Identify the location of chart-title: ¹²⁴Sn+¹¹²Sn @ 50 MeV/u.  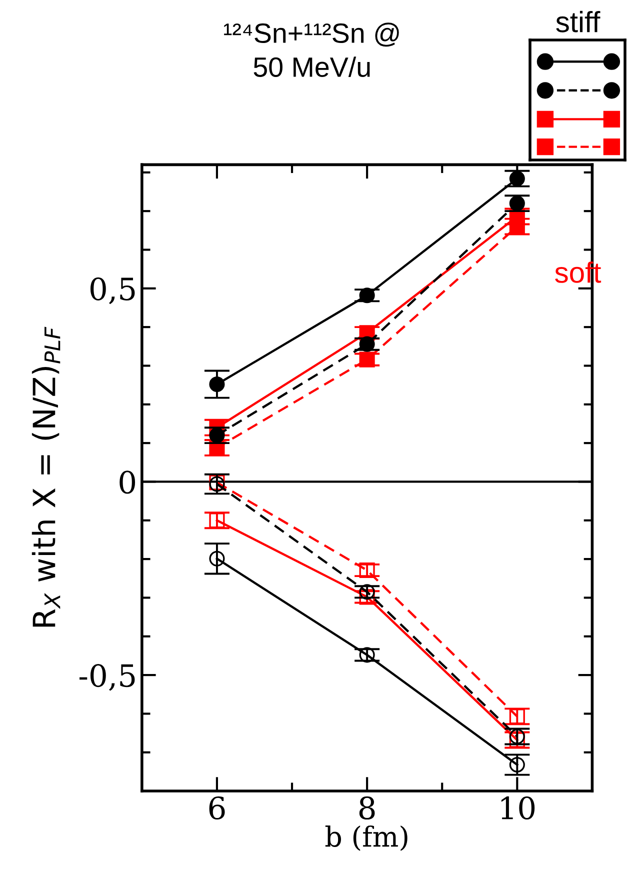
(311, 49).